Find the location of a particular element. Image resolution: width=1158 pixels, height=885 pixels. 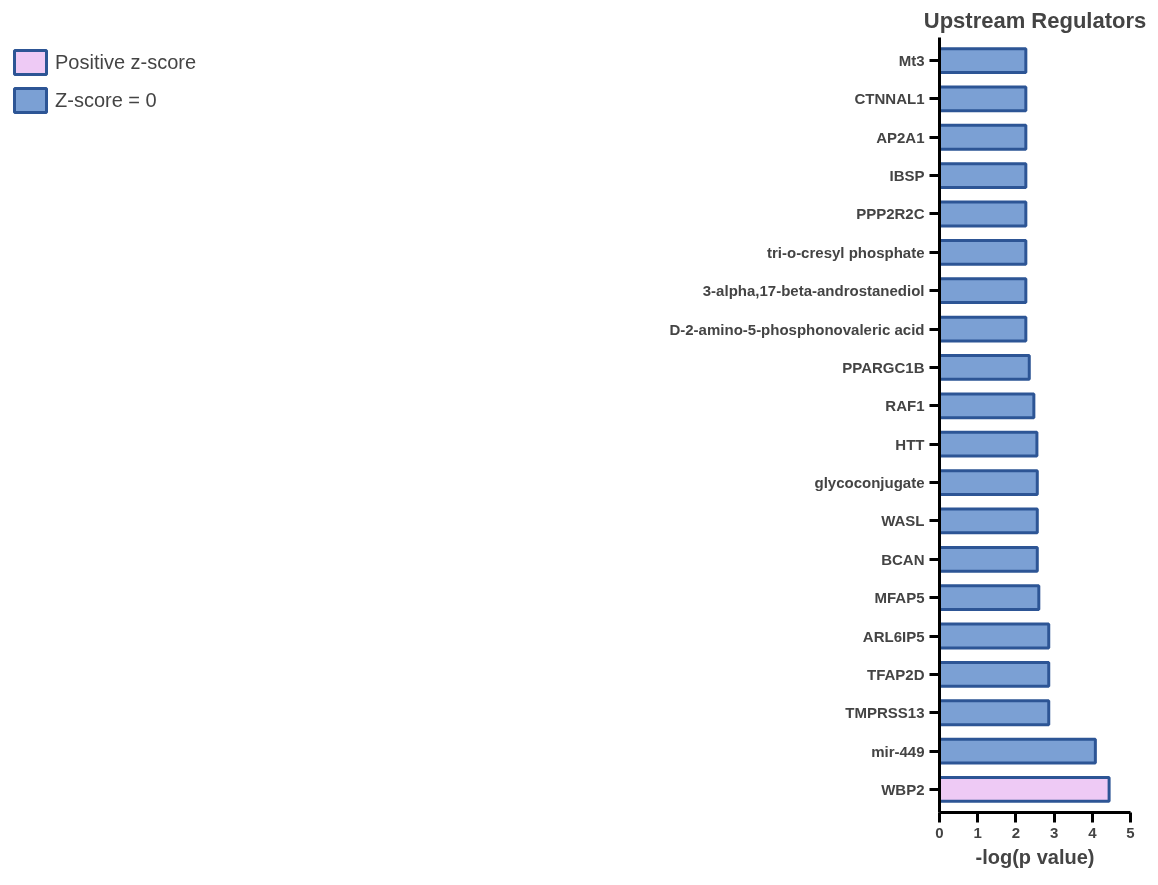

x-tick-label: 3 is located at coordinates (1054, 832).